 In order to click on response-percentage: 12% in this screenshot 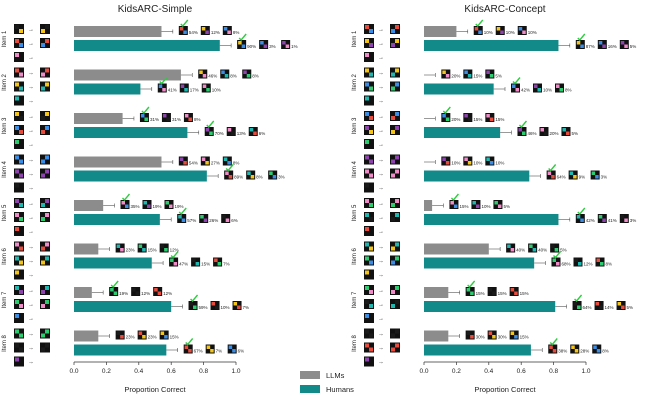, I will do `click(145, 293)`.